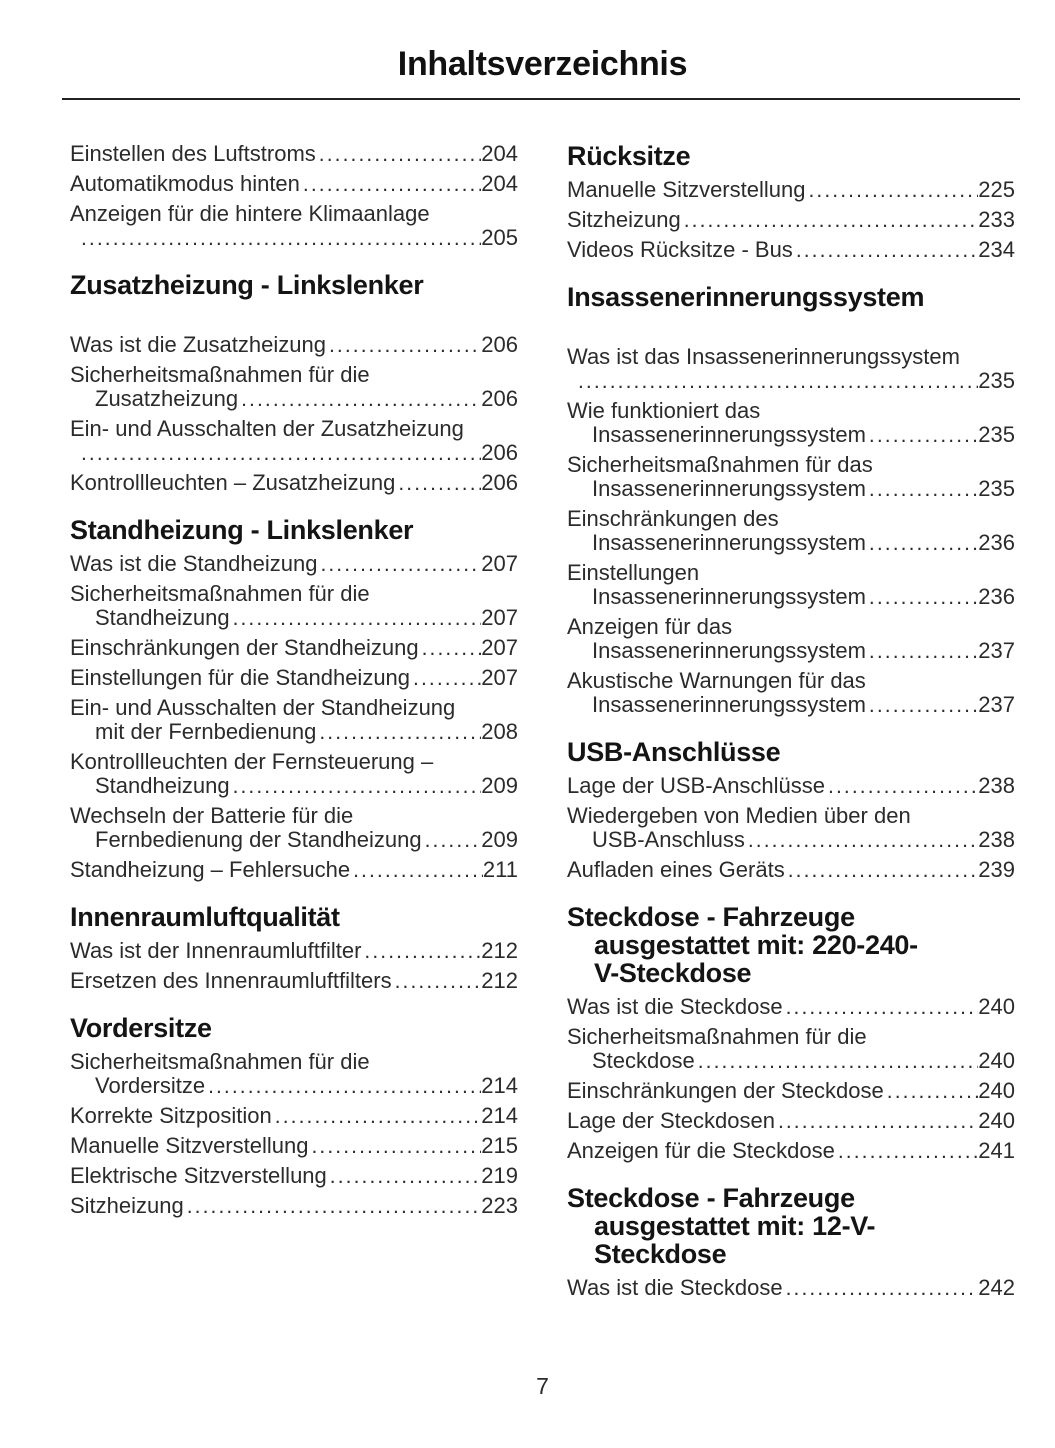 The width and height of the screenshot is (1055, 1448). I want to click on toc-entry-text: Was ist die Standheizung, so click(194, 563).